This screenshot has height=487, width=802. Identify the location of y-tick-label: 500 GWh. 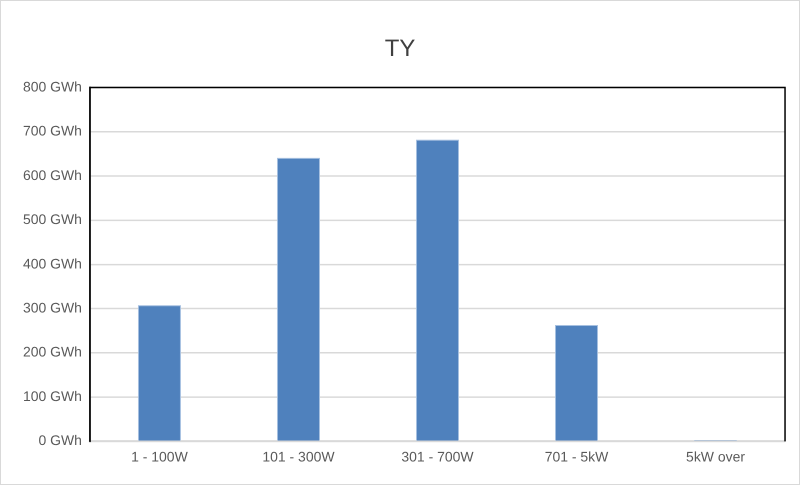
(52, 219).